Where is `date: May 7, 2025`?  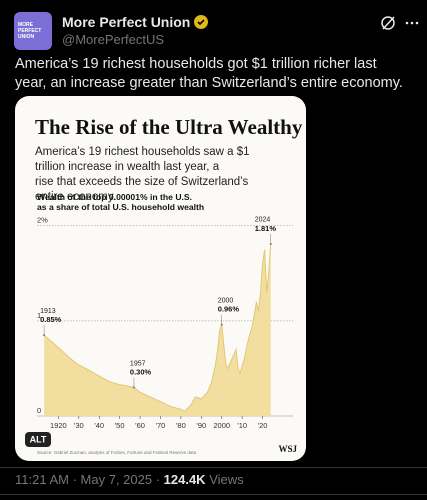 date: May 7, 2025 is located at coordinates (116, 479).